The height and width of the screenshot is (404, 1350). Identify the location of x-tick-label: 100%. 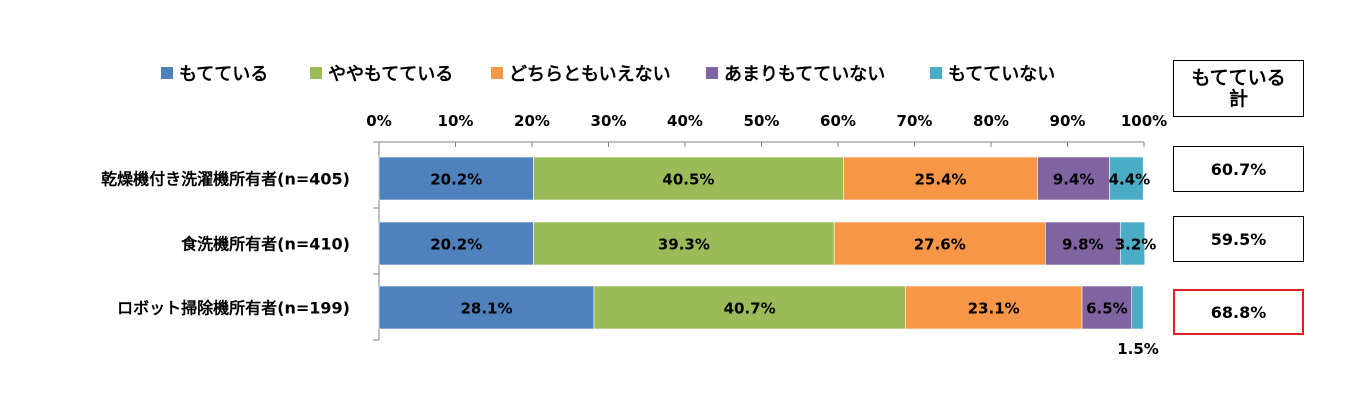
(1144, 121).